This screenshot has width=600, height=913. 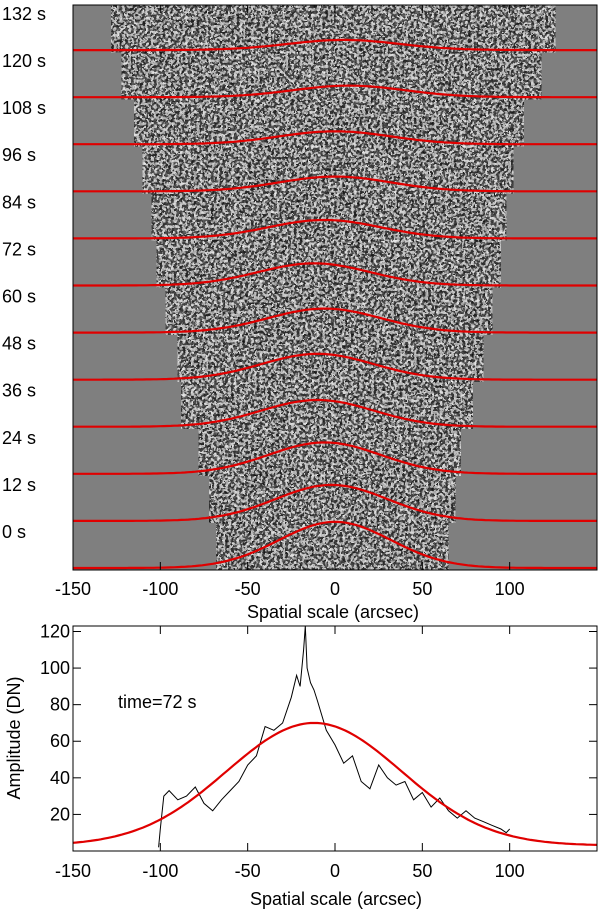 What do you see at coordinates (335, 783) in the screenshot?
I see `gaussian-fit-line` at bounding box center [335, 783].